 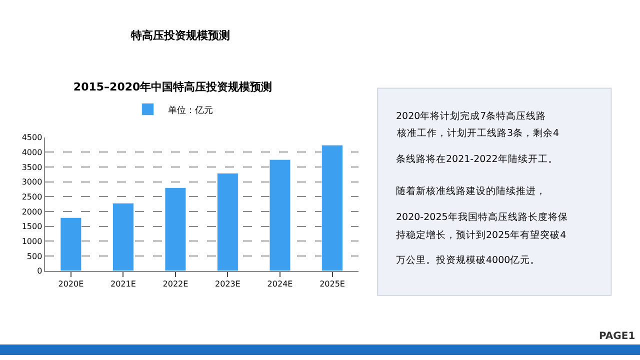 What do you see at coordinates (468, 260) in the screenshot?
I see `text: 万公里。投资规模破4000亿元。` at bounding box center [468, 260].